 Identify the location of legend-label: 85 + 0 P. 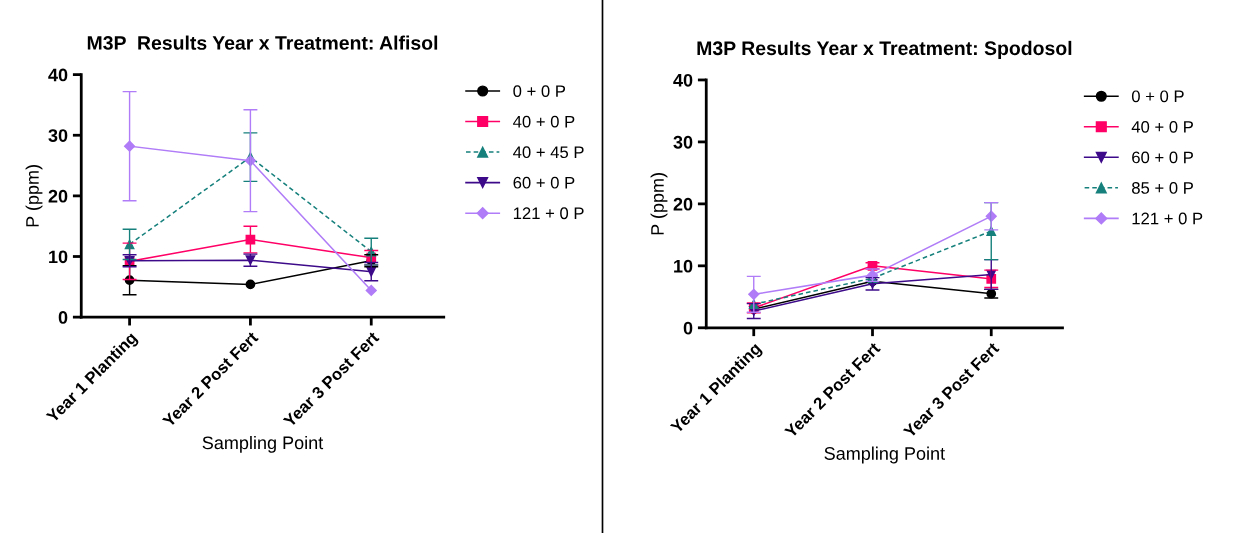
(1162, 188).